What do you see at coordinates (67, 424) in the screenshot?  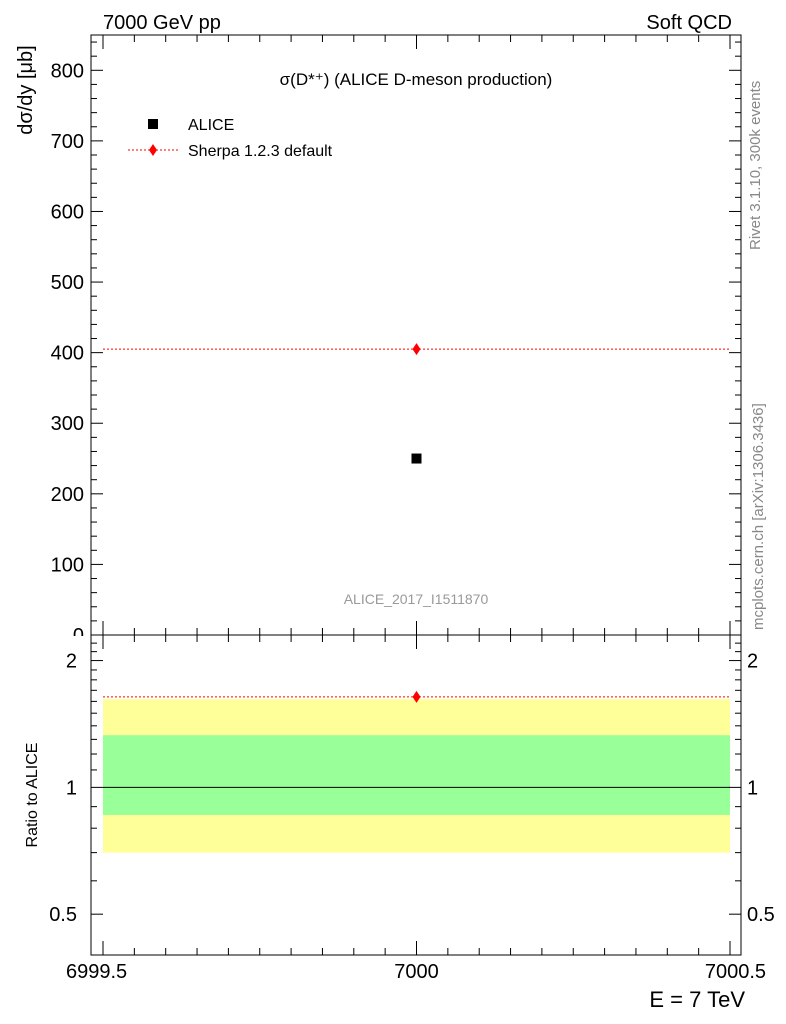 I see `y-tick-label: 300` at bounding box center [67, 424].